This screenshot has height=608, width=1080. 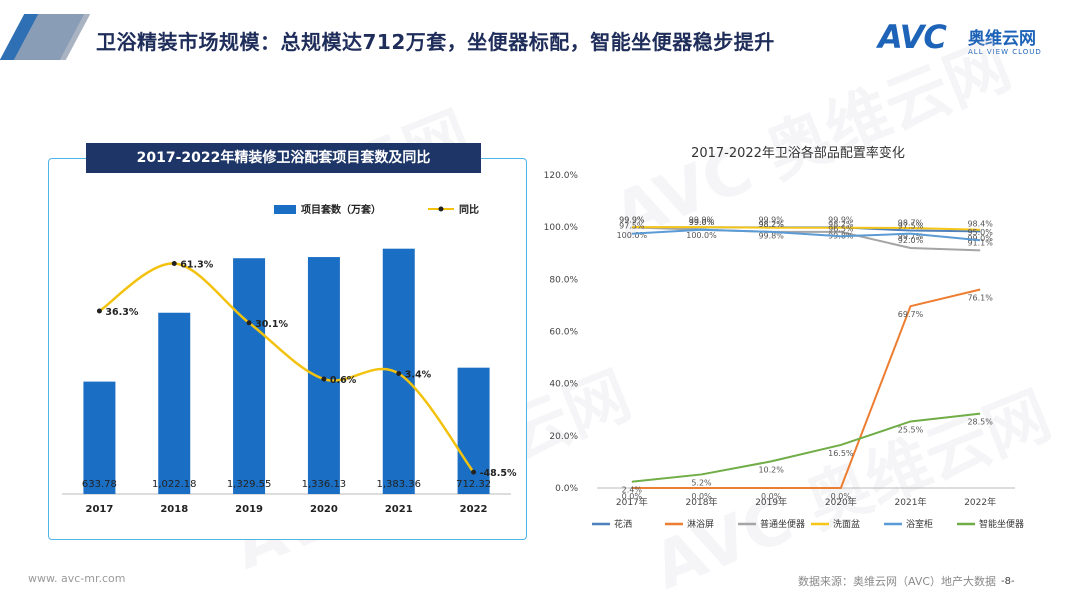 What do you see at coordinates (965, 41) in the screenshot?
I see `avc-logo: AVC 奥维云网 ALL VIEW CLOUD` at bounding box center [965, 41].